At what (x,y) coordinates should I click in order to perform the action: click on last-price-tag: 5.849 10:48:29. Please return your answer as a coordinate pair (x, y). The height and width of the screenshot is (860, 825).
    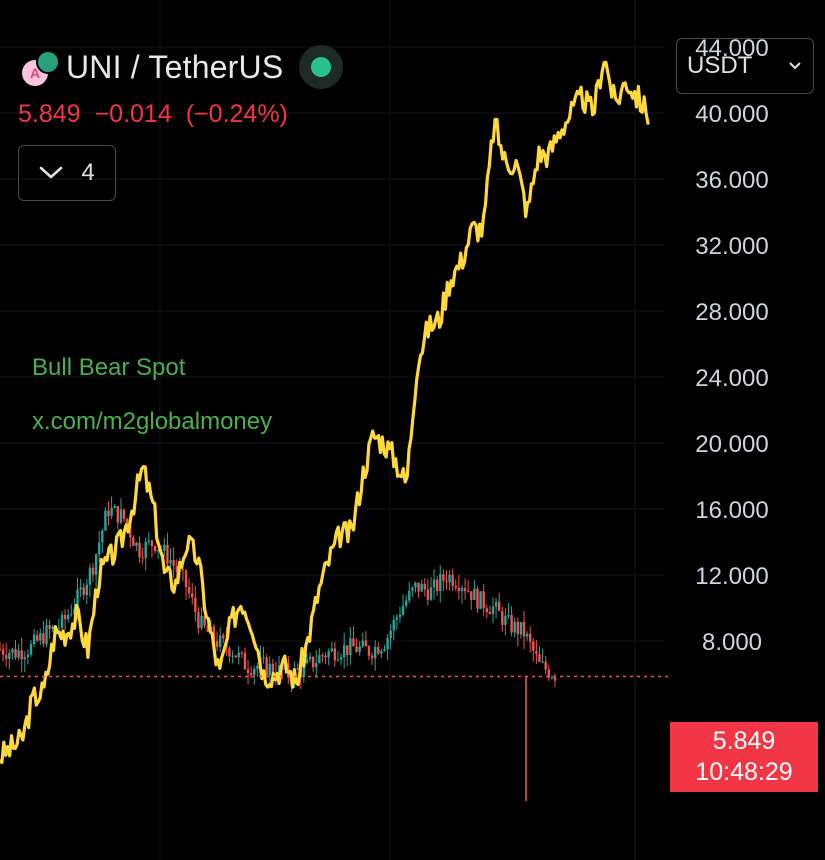
    Looking at the image, I should click on (744, 757).